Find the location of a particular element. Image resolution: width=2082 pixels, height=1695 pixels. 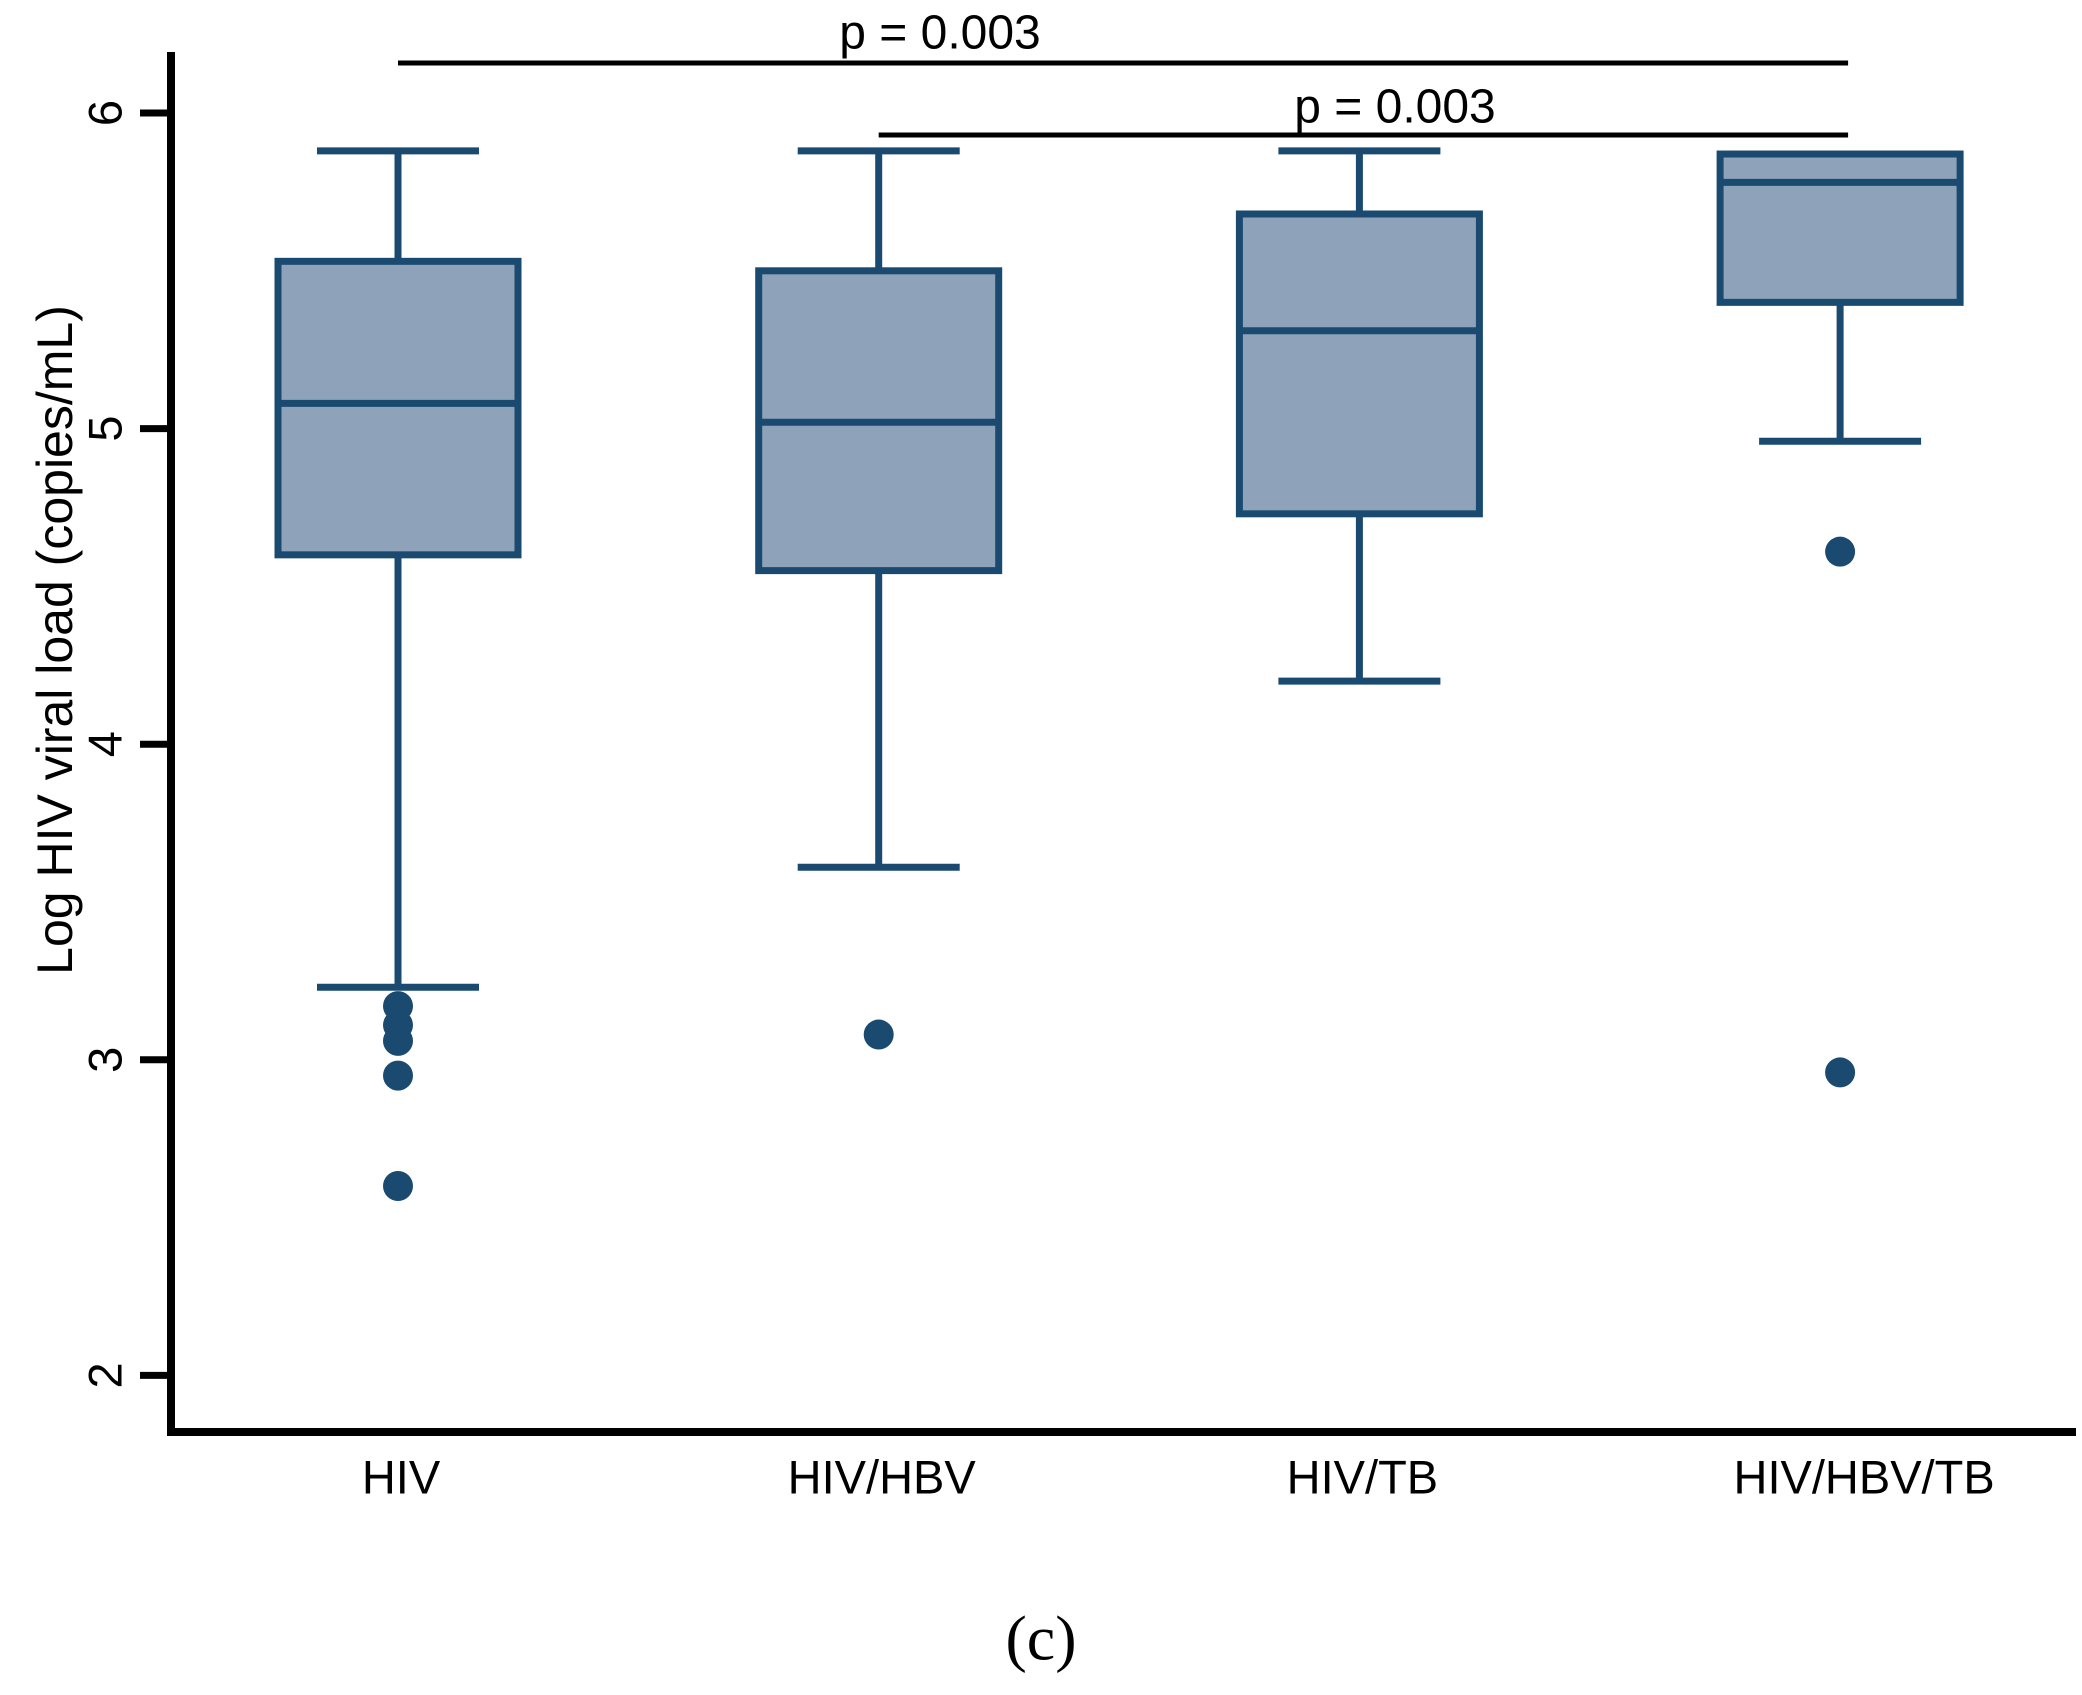

x-category-label: HIV/HBV is located at coordinates (882, 1477).